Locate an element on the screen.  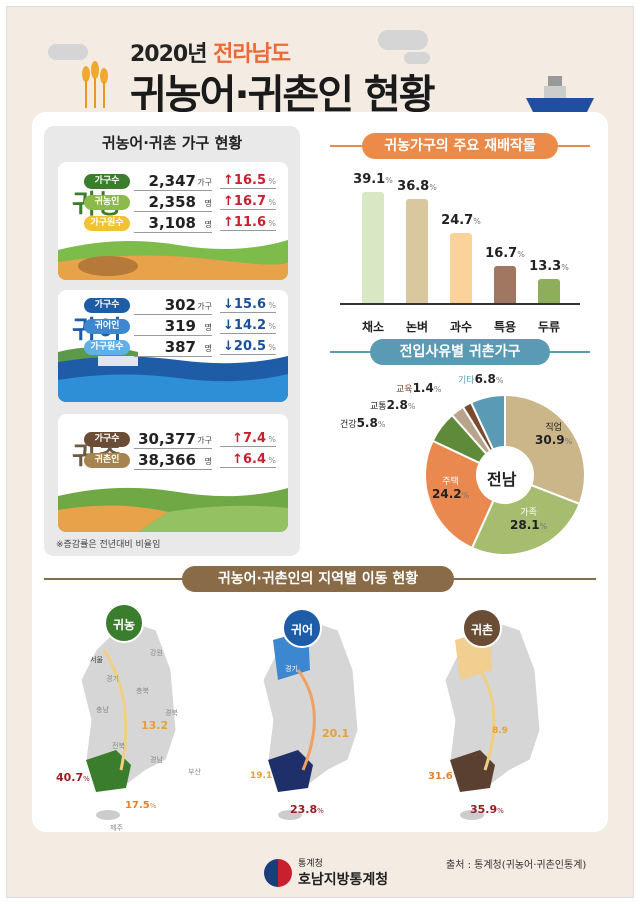
bar-vegetables is located at coordinates (373, 247).